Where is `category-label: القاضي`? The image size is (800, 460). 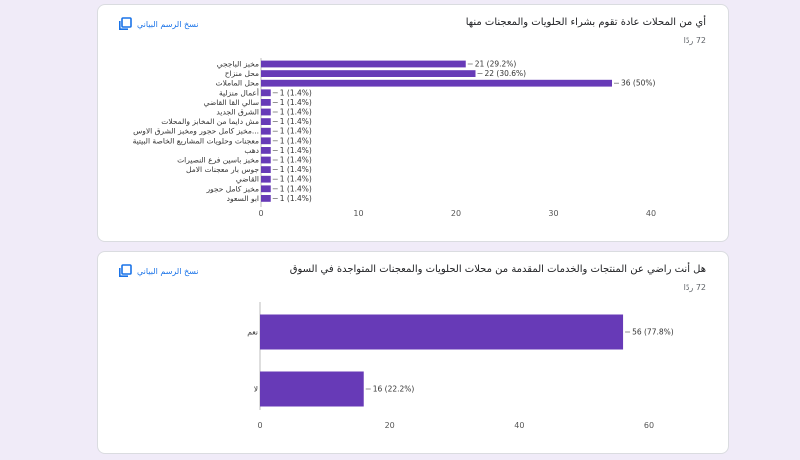 category-label: القاضي is located at coordinates (247, 179).